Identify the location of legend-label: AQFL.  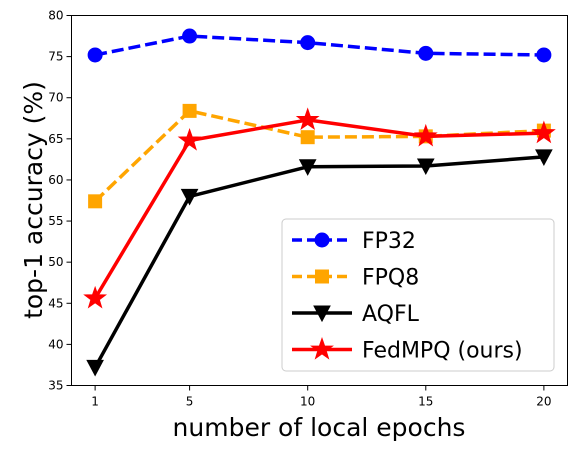
(391, 314).